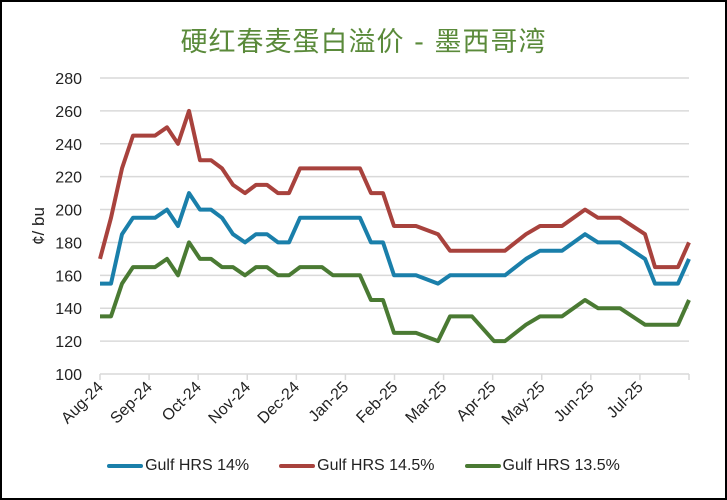 The image size is (727, 500). Describe the element at coordinates (279, 403) in the screenshot. I see `x-tick-label: Dec-24` at that location.